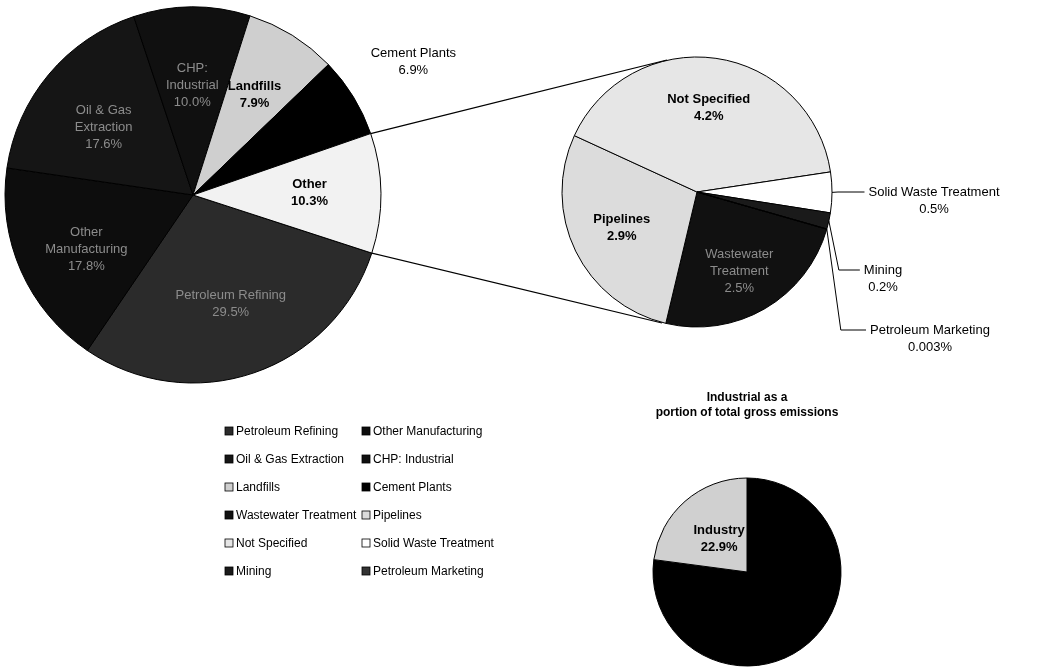  I want to click on category-label: Petroleum Marketing, so click(428, 571).